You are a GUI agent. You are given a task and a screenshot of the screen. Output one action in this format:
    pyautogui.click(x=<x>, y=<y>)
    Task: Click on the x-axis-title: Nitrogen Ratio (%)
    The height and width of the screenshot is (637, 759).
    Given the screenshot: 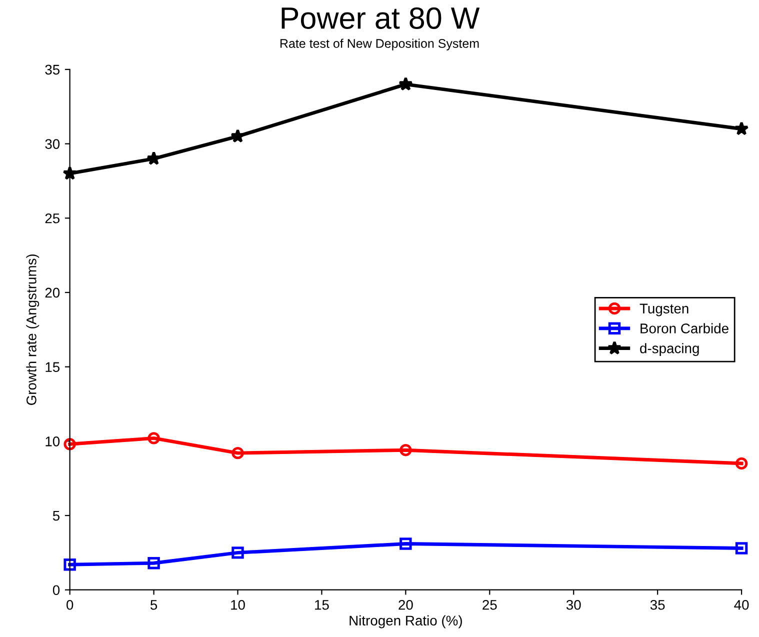 What is the action you would take?
    pyautogui.click(x=406, y=621)
    